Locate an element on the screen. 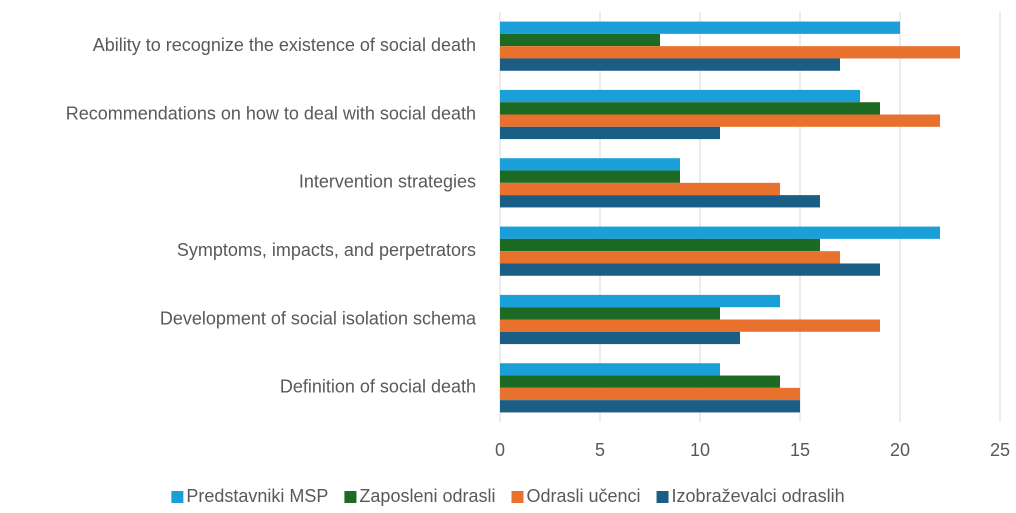  y-tick-label: Development of social isolation schema is located at coordinates (318, 318).